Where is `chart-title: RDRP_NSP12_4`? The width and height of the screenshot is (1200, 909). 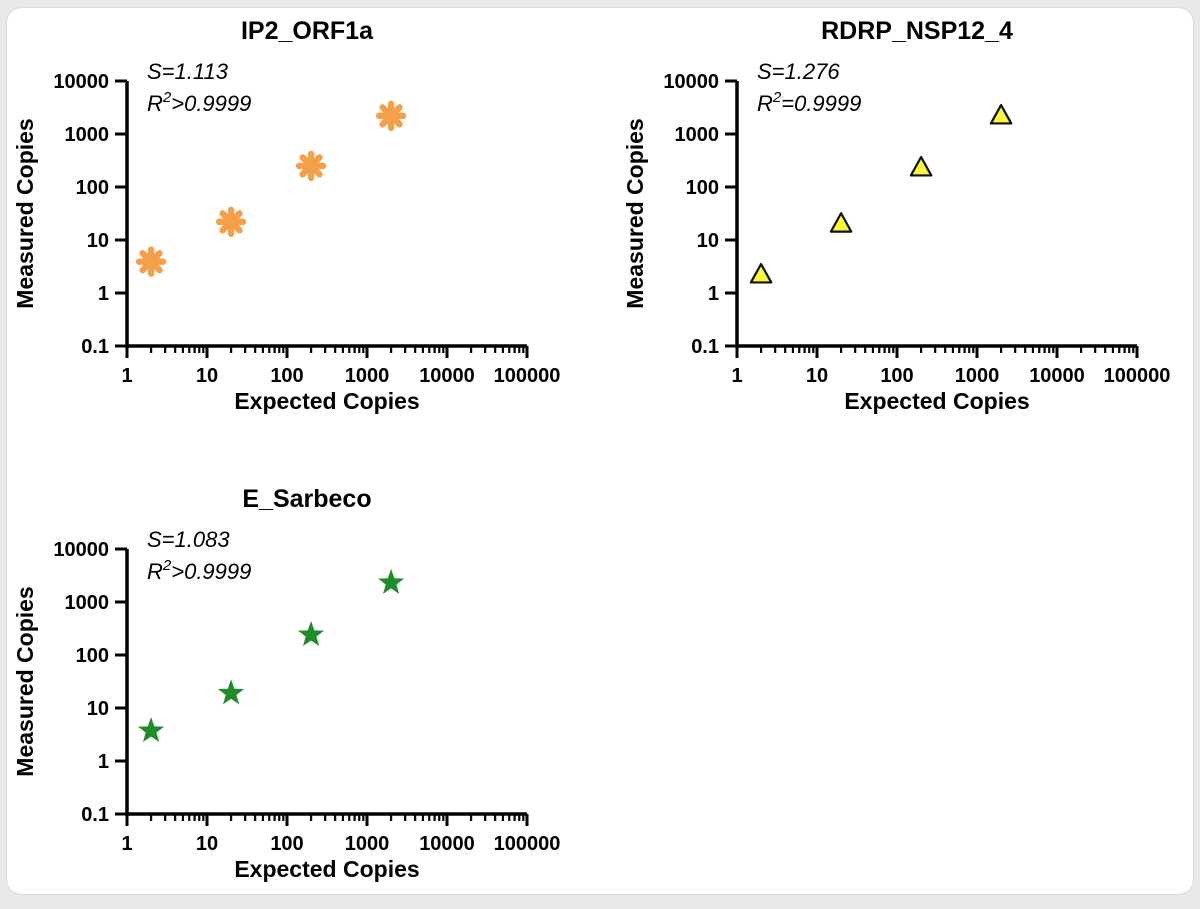
chart-title: RDRP_NSP12_4 is located at coordinates (917, 31).